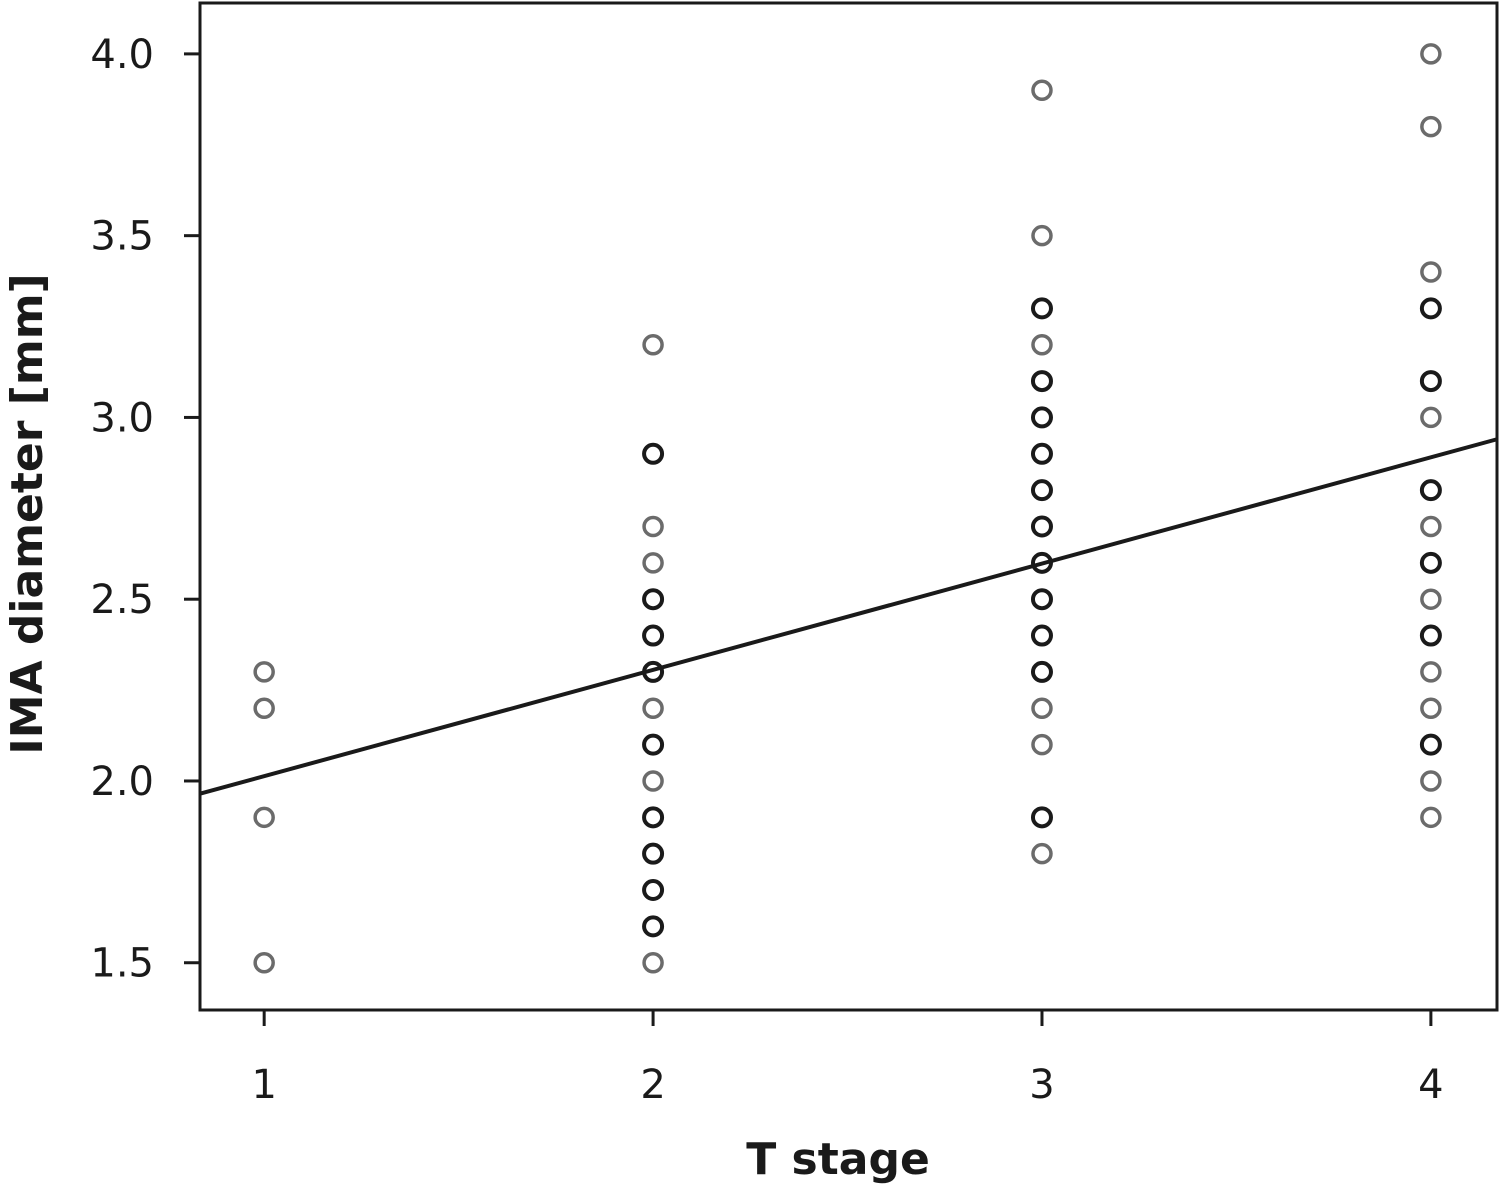 The height and width of the screenshot is (1188, 1500). Describe the element at coordinates (122, 964) in the screenshot. I see `y-tick-label: 1.5` at that location.